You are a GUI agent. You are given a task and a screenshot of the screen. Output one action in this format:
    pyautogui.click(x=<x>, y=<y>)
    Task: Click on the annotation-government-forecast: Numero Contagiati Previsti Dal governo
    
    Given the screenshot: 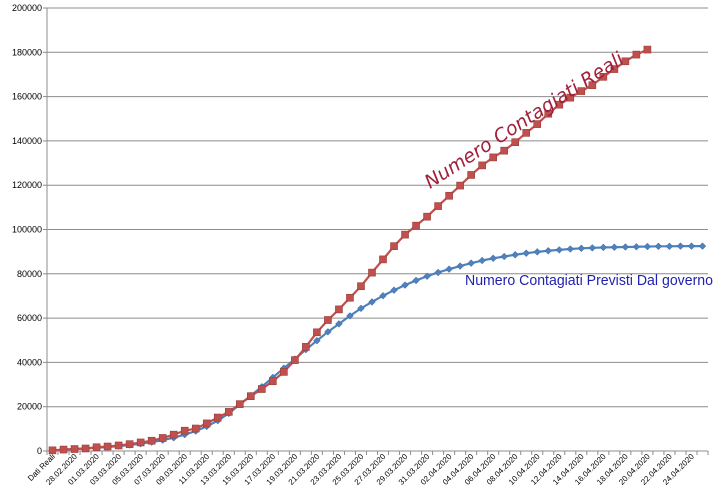 What is the action you would take?
    pyautogui.click(x=589, y=280)
    